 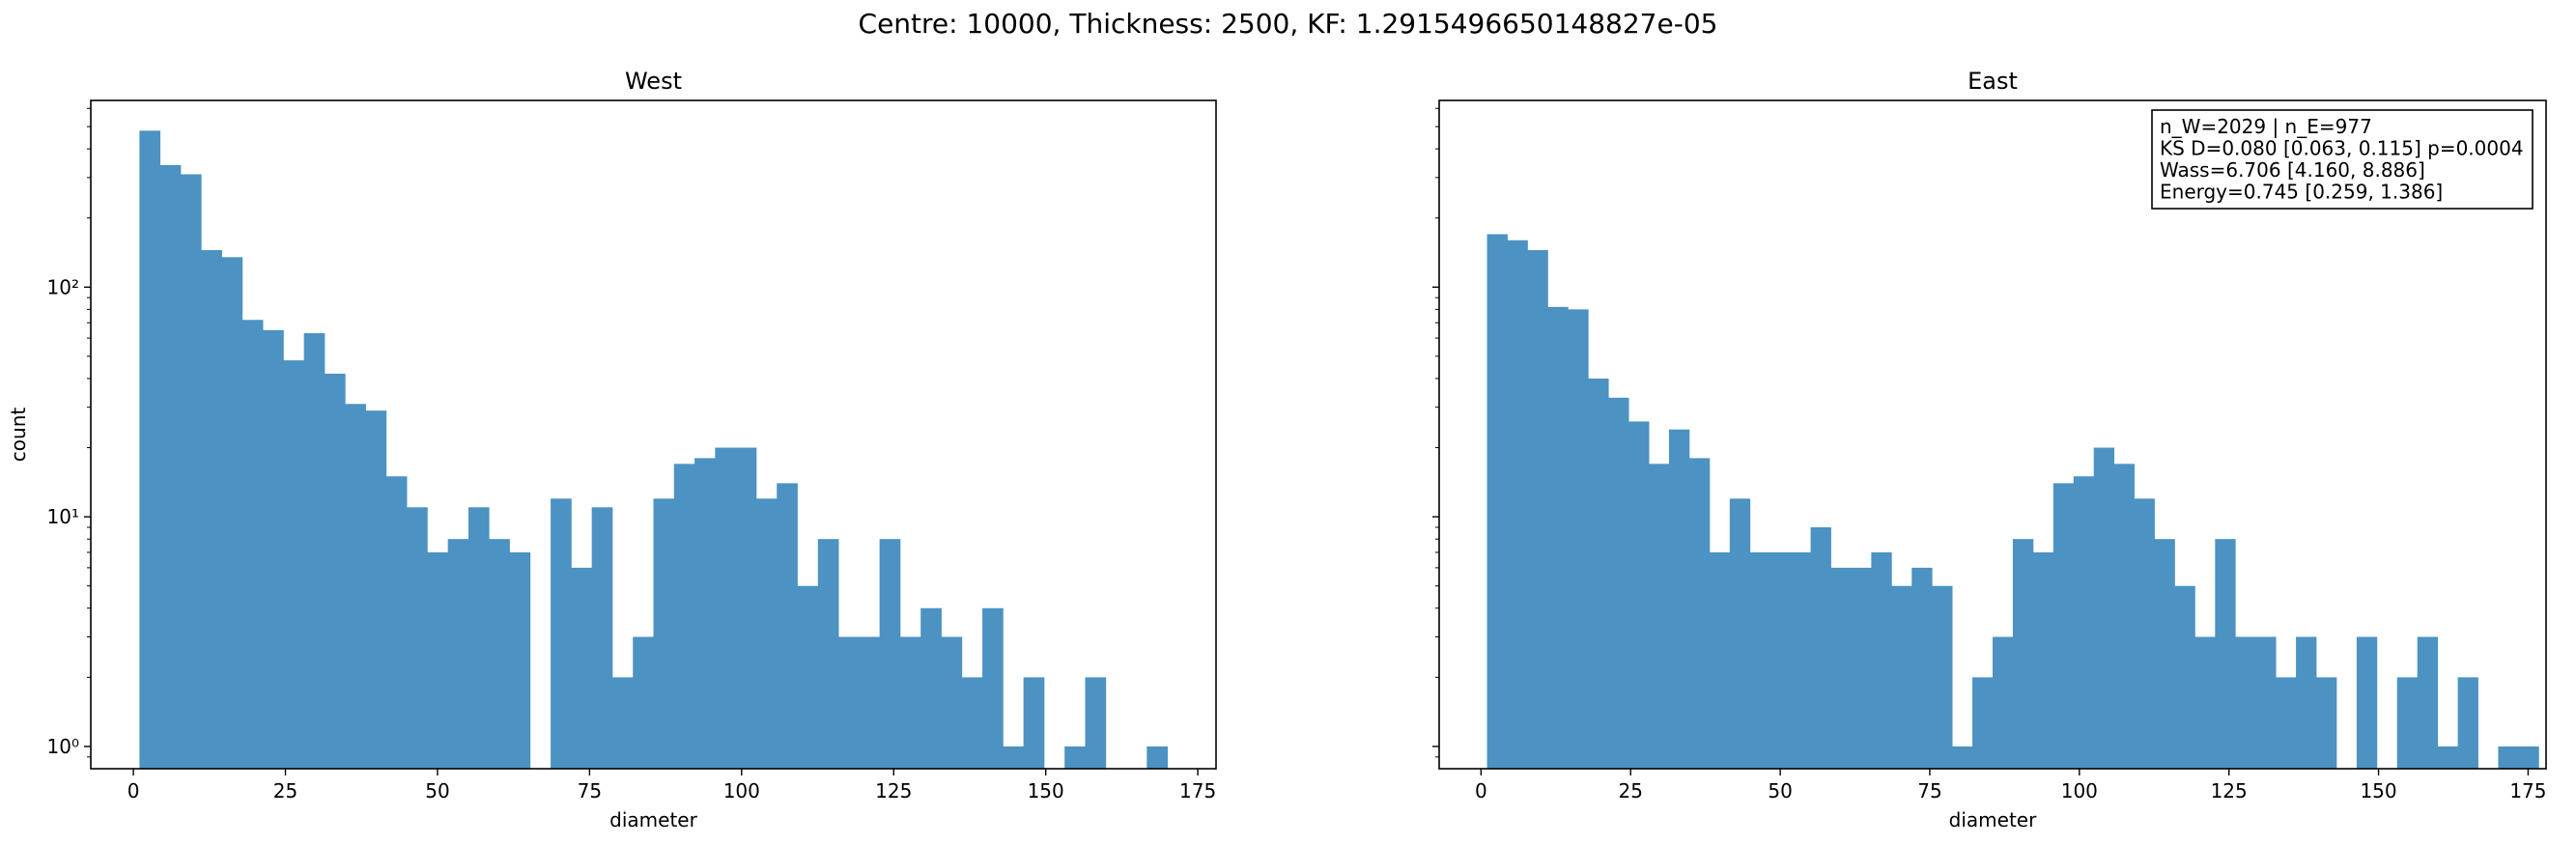 What do you see at coordinates (2301, 192) in the screenshot?
I see `stats-line: Energy=0.745 [0.259, 1.386]` at bounding box center [2301, 192].